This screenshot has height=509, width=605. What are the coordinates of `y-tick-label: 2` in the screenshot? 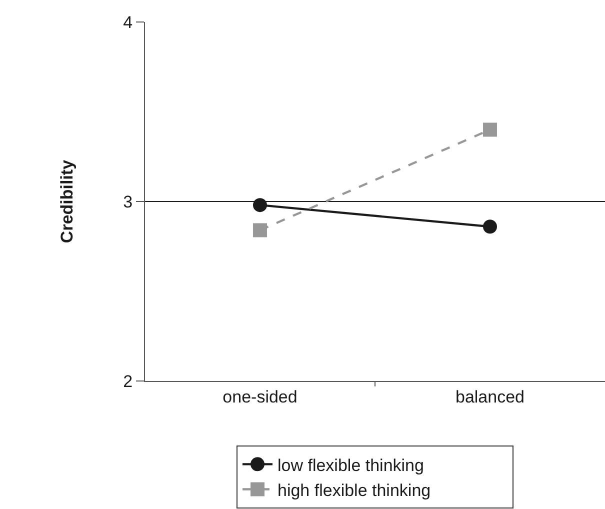 It's located at (128, 381).